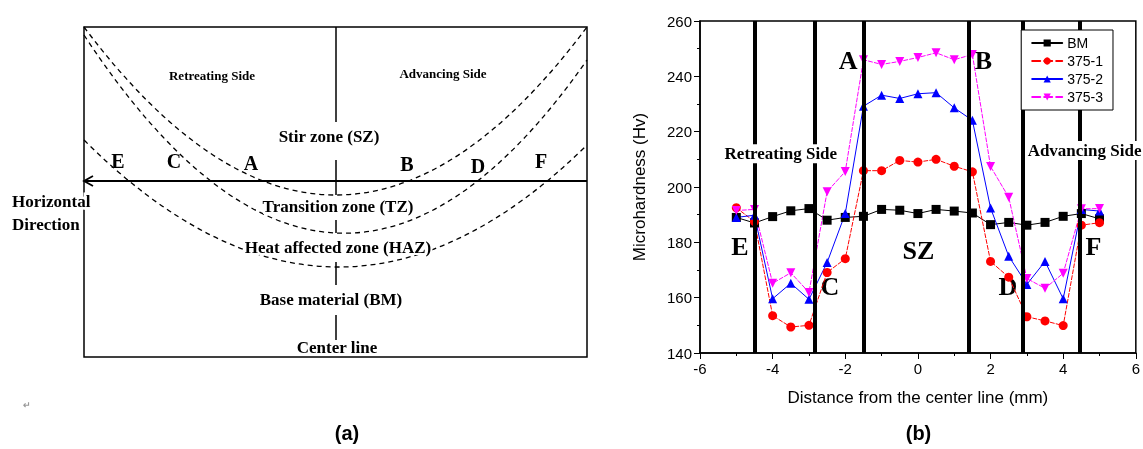 The width and height of the screenshot is (1143, 449). What do you see at coordinates (1085, 97) in the screenshot?
I see `legend-label: 375-3` at bounding box center [1085, 97].